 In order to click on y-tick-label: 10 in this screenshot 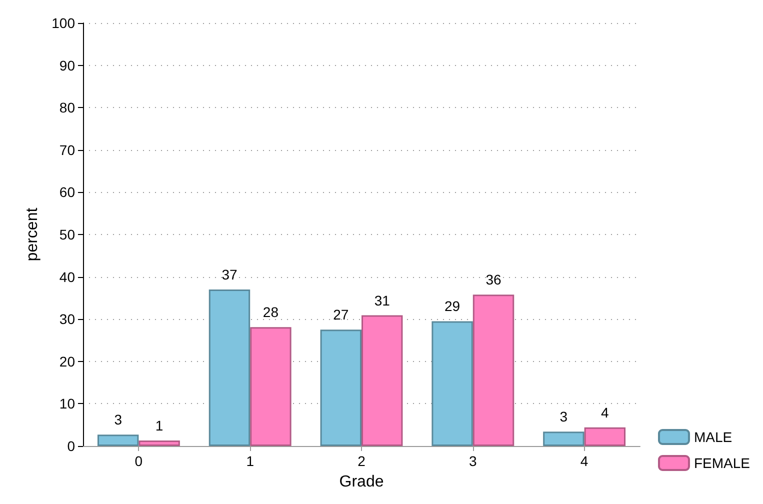, I will do `click(67, 404)`.